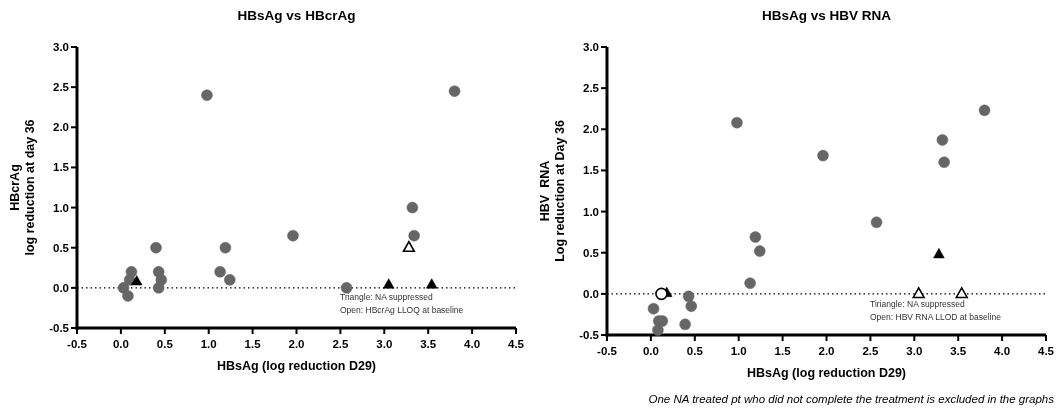  I want to click on y-axis-title: HBV RNA Log reduction at Day 36, so click(552, 191).